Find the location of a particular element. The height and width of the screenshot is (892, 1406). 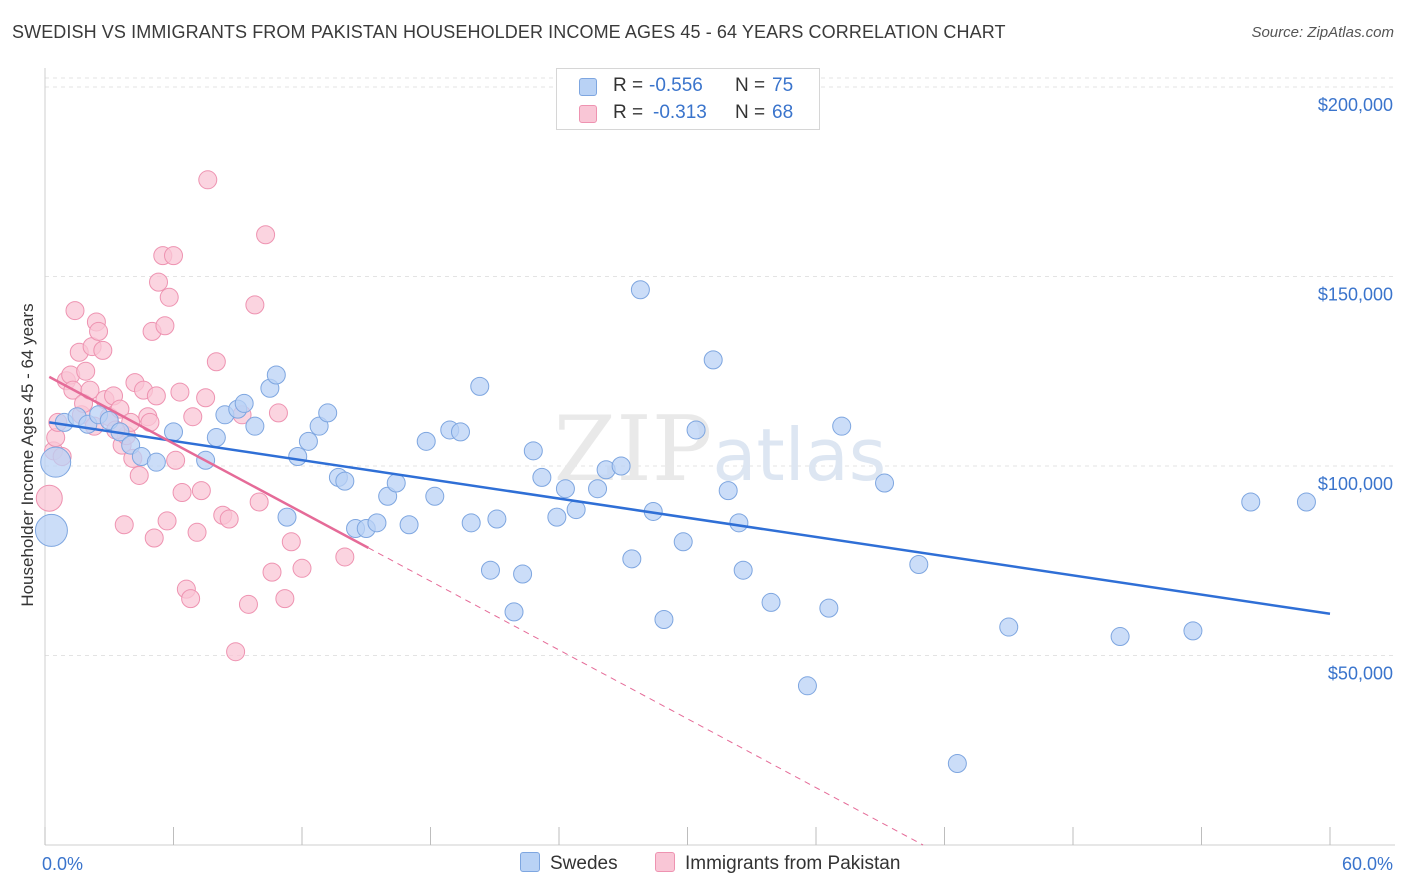

pakistan-swatch is located at coordinates (588, 114).